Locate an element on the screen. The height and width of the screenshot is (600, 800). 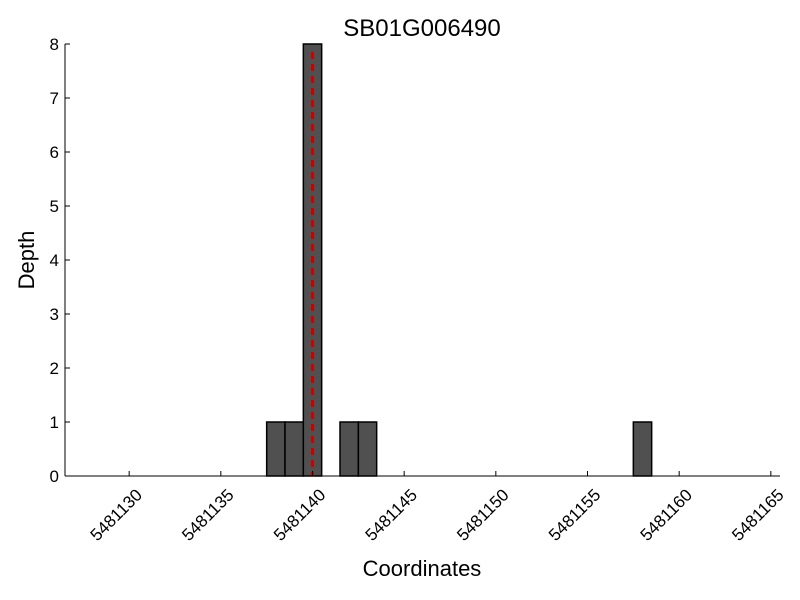
x-tick-label: 5481140 is located at coordinates (299, 514).